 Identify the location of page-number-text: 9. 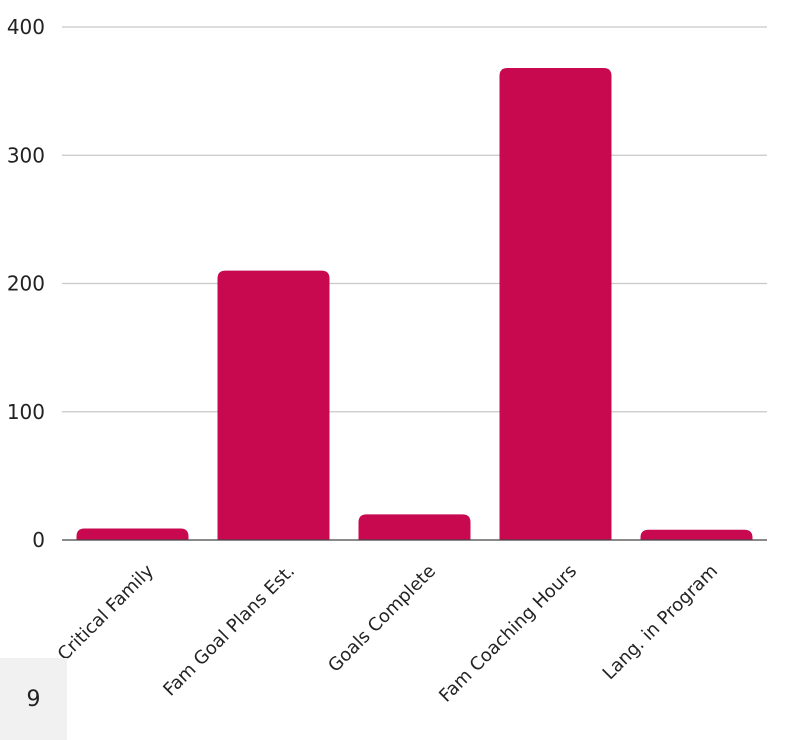
(33, 699).